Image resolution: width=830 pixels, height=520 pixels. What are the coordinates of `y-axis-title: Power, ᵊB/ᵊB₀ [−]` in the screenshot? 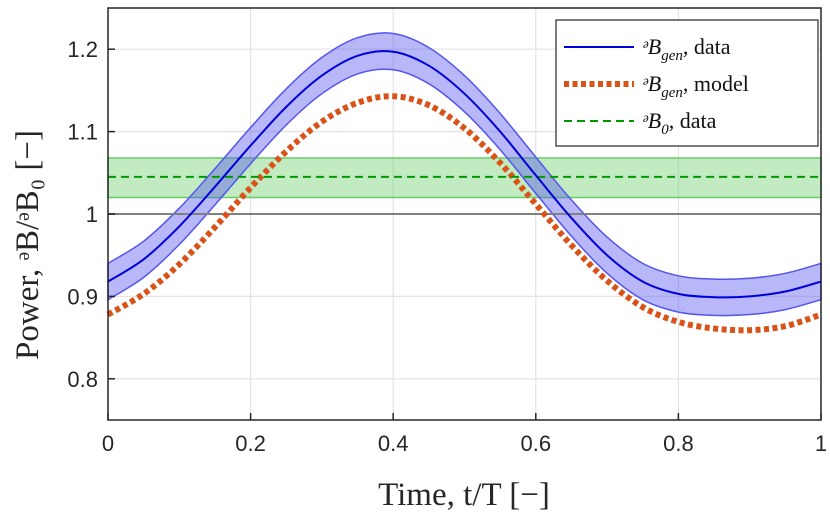 It's located at (28, 245).